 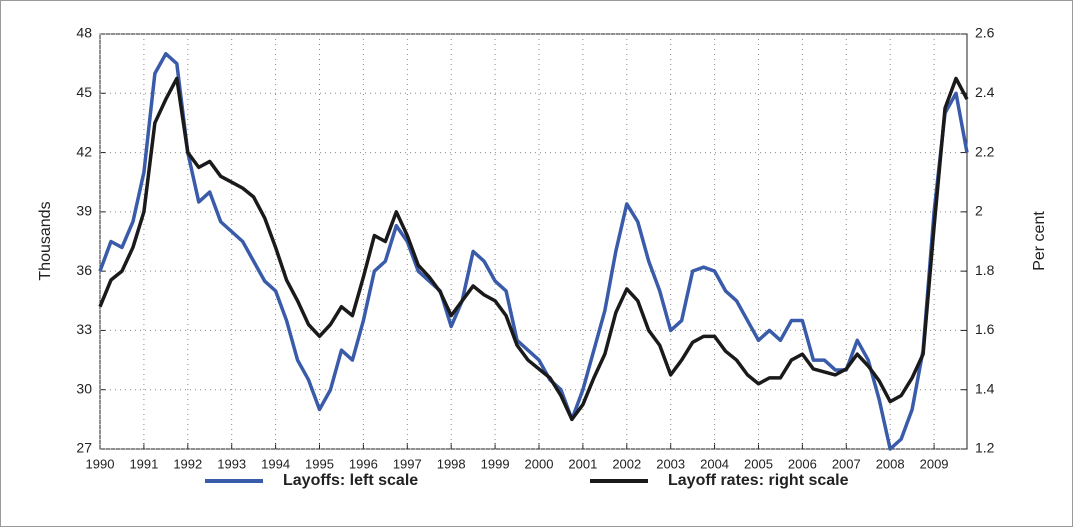 What do you see at coordinates (985, 270) in the screenshot?
I see `y2-tick-label: 1.8` at bounding box center [985, 270].